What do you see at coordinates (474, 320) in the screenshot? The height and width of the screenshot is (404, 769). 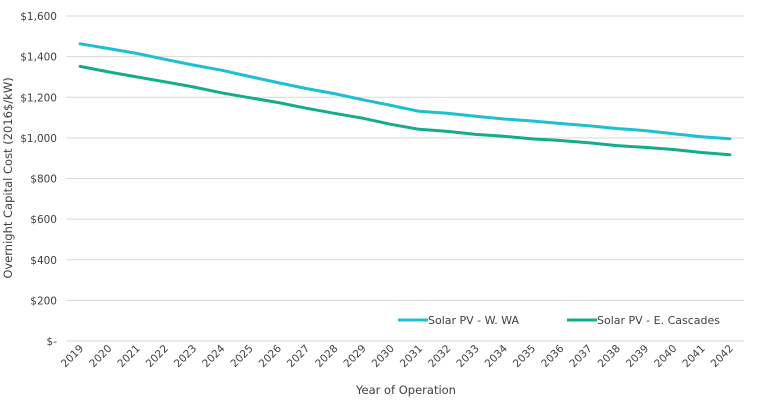 I see `legend-label-w-wa: Solar PV - W. WA` at bounding box center [474, 320].